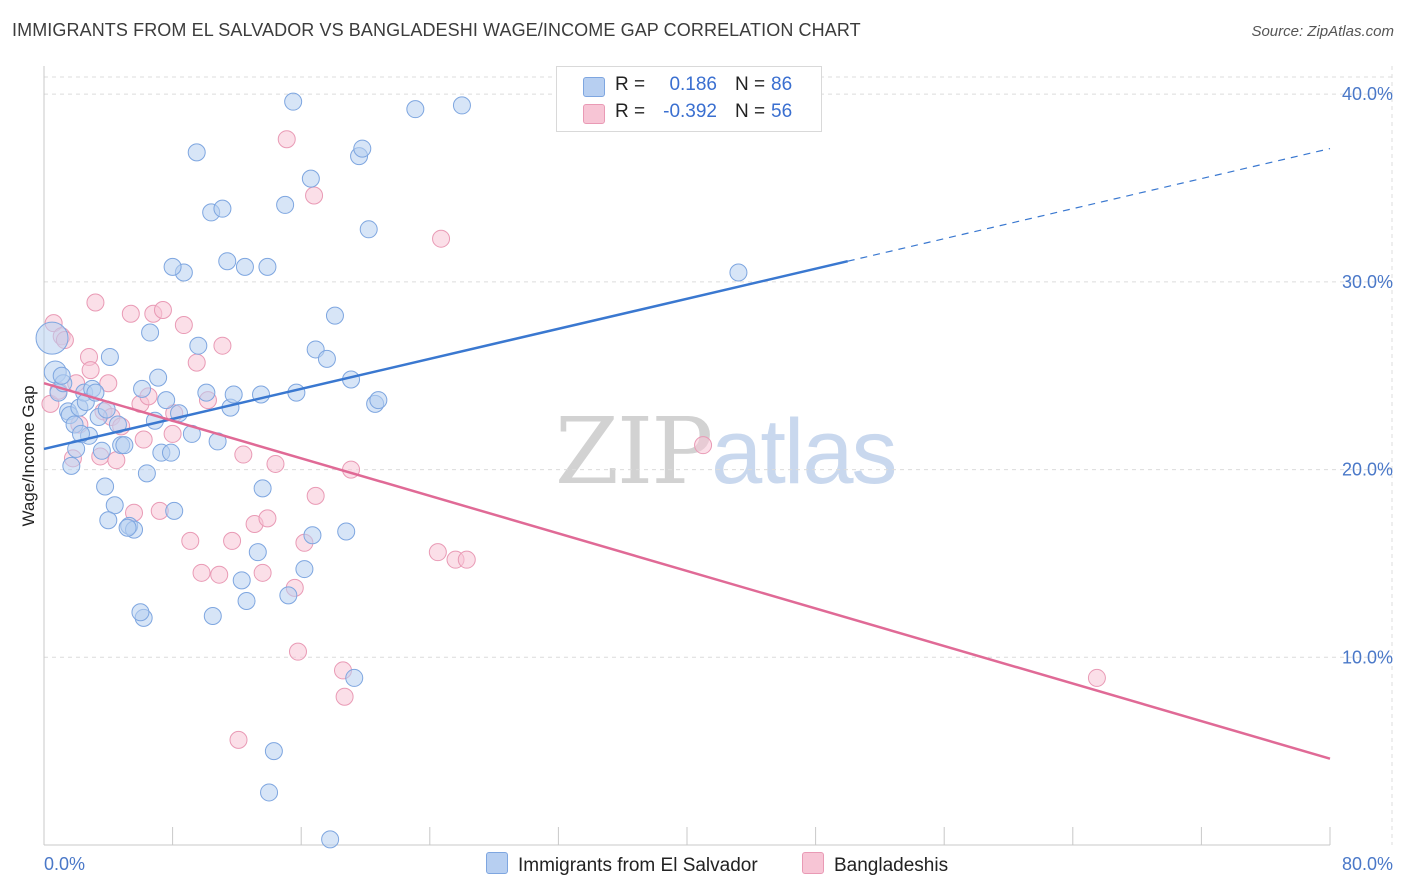  I want to click on x-tick-label: 80.0%, so click(1367, 864).